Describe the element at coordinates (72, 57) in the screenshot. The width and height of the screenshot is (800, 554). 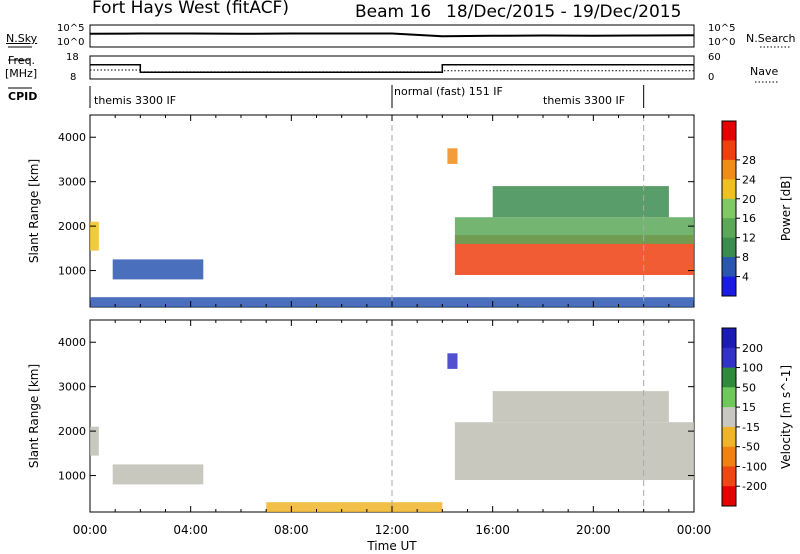
I see `freq-tick-top: 18` at that location.